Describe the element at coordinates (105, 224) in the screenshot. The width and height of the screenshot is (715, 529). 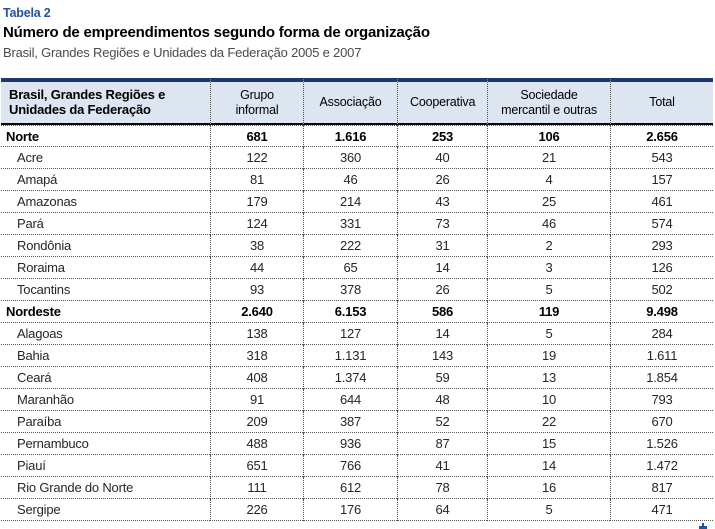
I see `row-label: Pará` at that location.